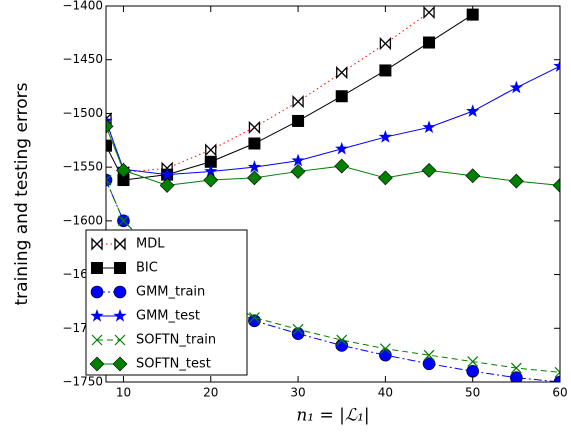 Image resolution: width=571 pixels, height=432 pixels. What do you see at coordinates (385, 393) in the screenshot?
I see `x-tick-label: 40` at bounding box center [385, 393].